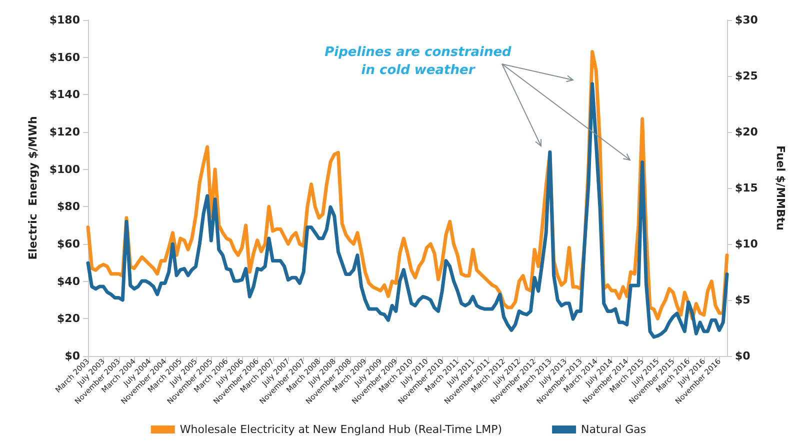  Describe the element at coordinates (68, 207) in the screenshot. I see `y-tick-label: $80` at that location.